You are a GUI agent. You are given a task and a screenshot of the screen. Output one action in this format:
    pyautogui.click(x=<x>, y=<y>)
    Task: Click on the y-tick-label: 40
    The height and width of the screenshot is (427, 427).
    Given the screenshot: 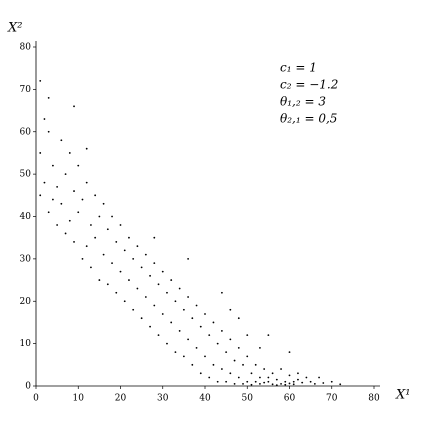 What is the action you would take?
    pyautogui.click(x=26, y=217)
    